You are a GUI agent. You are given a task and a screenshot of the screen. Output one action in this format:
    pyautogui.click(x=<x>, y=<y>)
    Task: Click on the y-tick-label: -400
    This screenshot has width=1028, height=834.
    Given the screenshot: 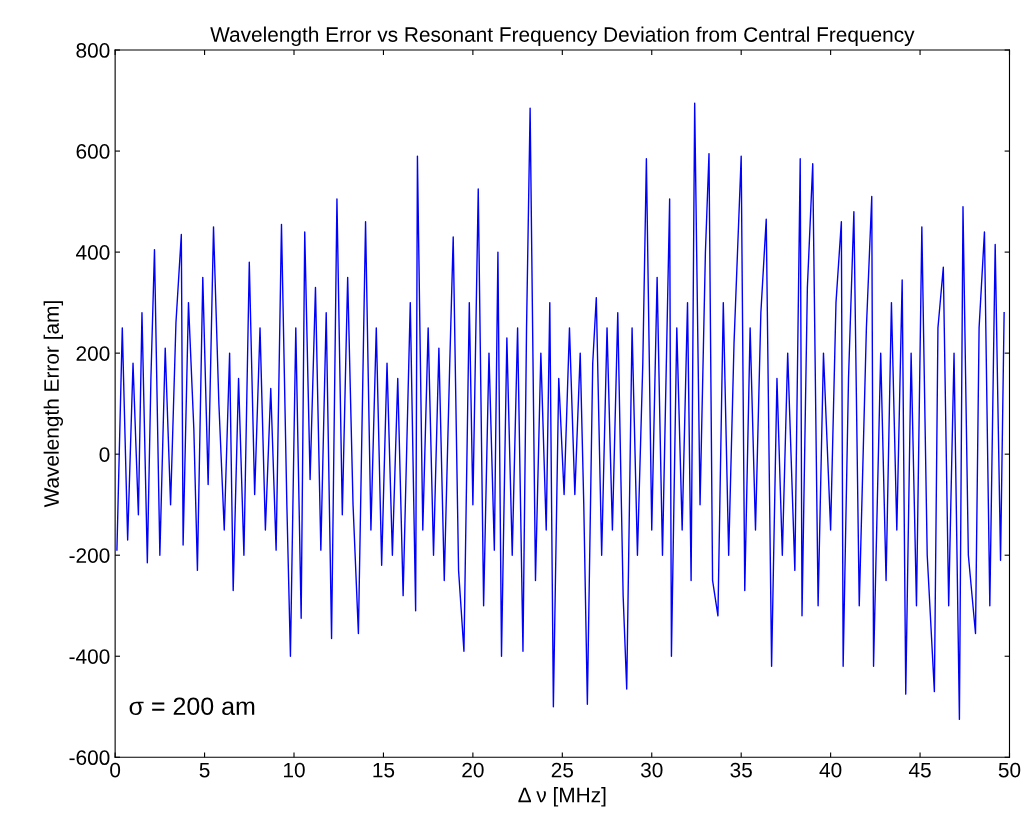 What is the action you would take?
    pyautogui.click(x=89, y=656)
    